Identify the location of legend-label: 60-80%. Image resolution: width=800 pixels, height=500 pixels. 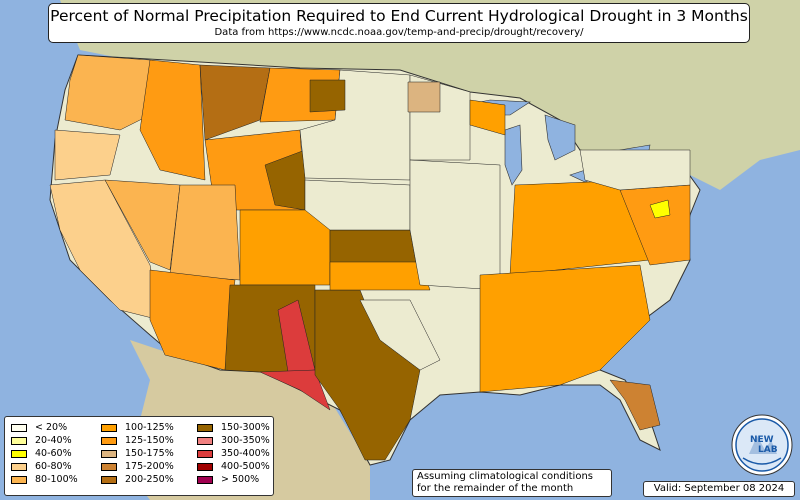
(53, 466).